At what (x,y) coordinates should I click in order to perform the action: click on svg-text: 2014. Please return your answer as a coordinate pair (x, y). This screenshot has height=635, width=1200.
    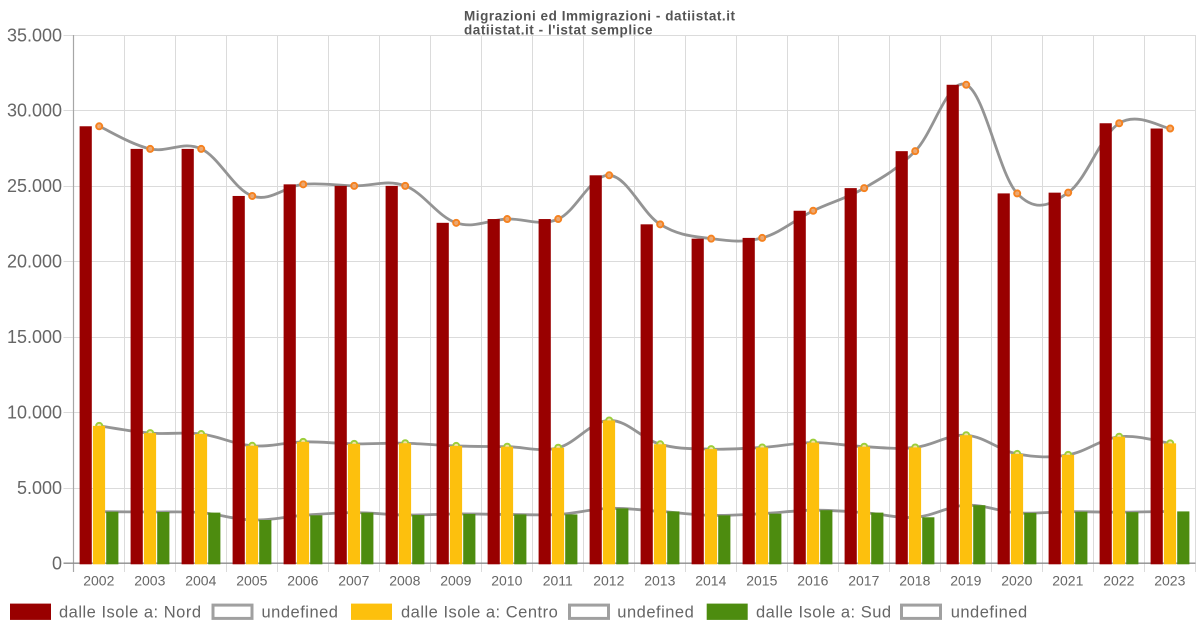
    Looking at the image, I should click on (710, 581).